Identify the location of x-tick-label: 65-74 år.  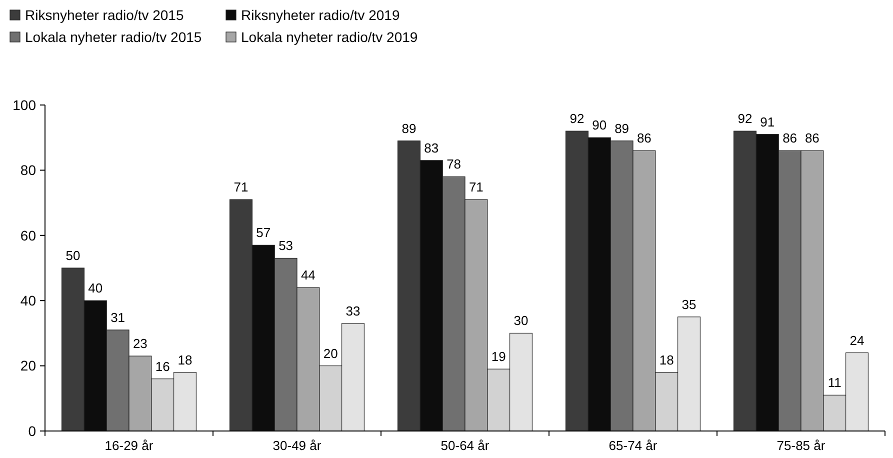
(633, 445).